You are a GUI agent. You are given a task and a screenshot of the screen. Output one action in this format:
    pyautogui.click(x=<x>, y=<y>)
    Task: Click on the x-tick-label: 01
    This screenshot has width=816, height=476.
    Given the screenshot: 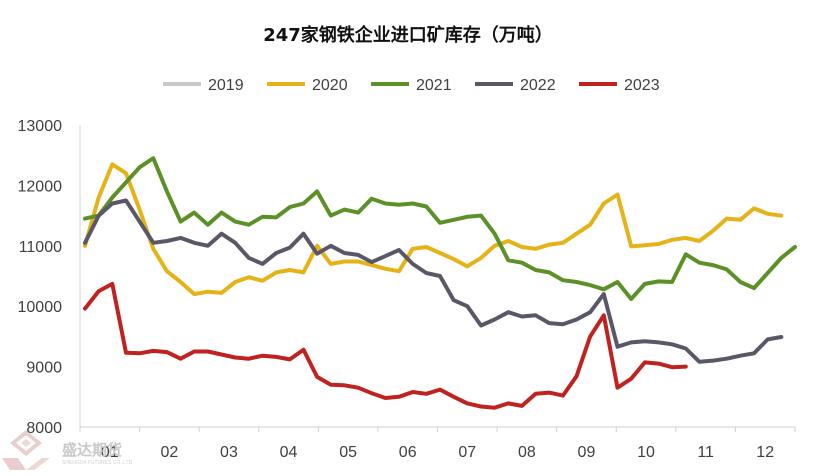 What is the action you would take?
    pyautogui.click(x=110, y=452)
    